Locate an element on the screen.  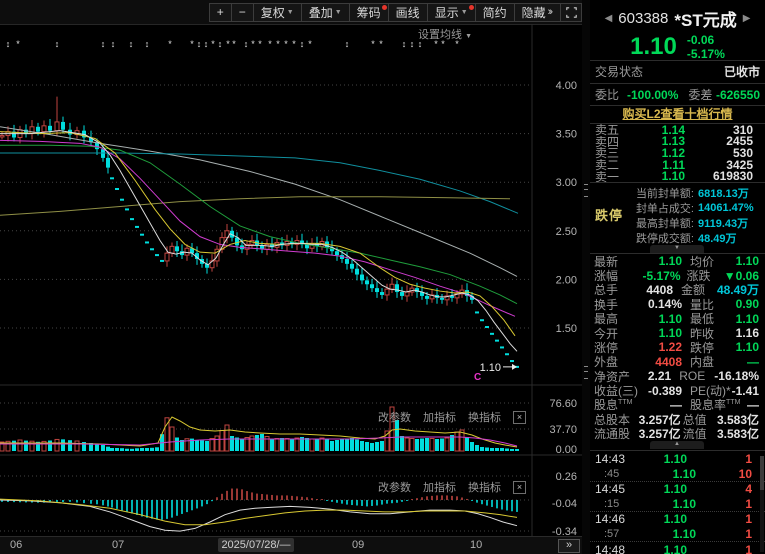
time-tick: 06 is located at coordinates (16, 545).